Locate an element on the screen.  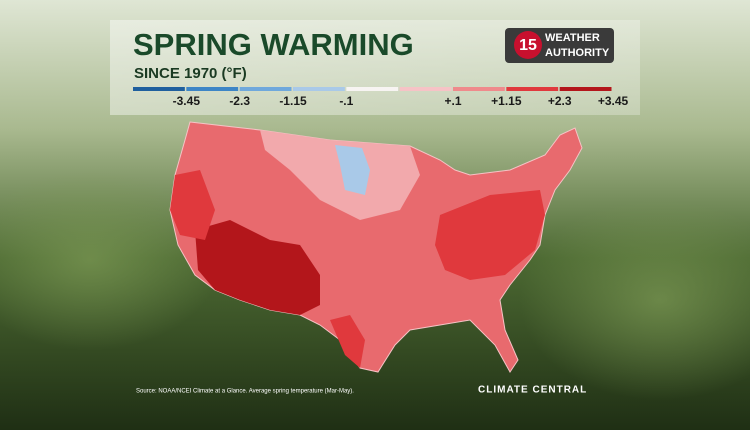
title: SPRING WARMING is located at coordinates (273, 44).